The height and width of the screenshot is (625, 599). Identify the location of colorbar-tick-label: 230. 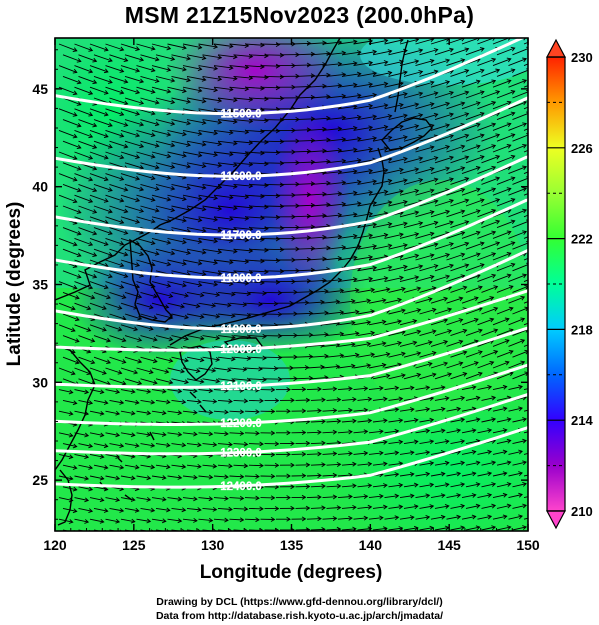
(582, 57).